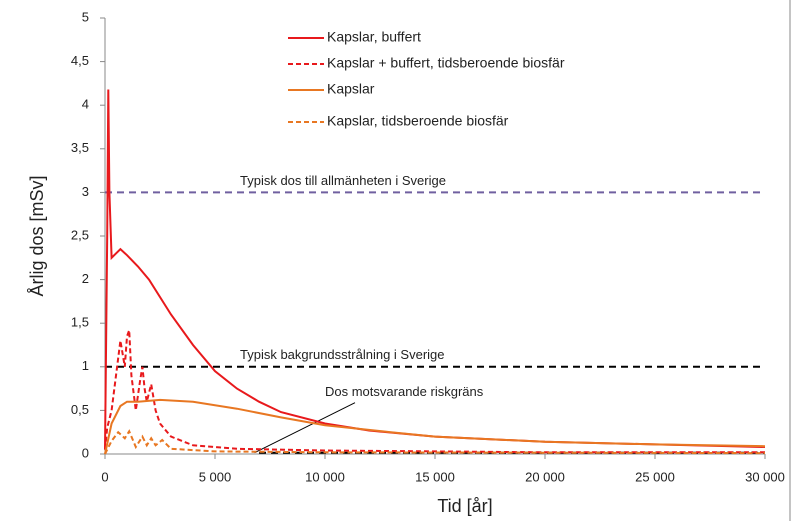  What do you see at coordinates (37, 235) in the screenshot?
I see `y-axis-label: Årlig dos [mSv]` at bounding box center [37, 235].